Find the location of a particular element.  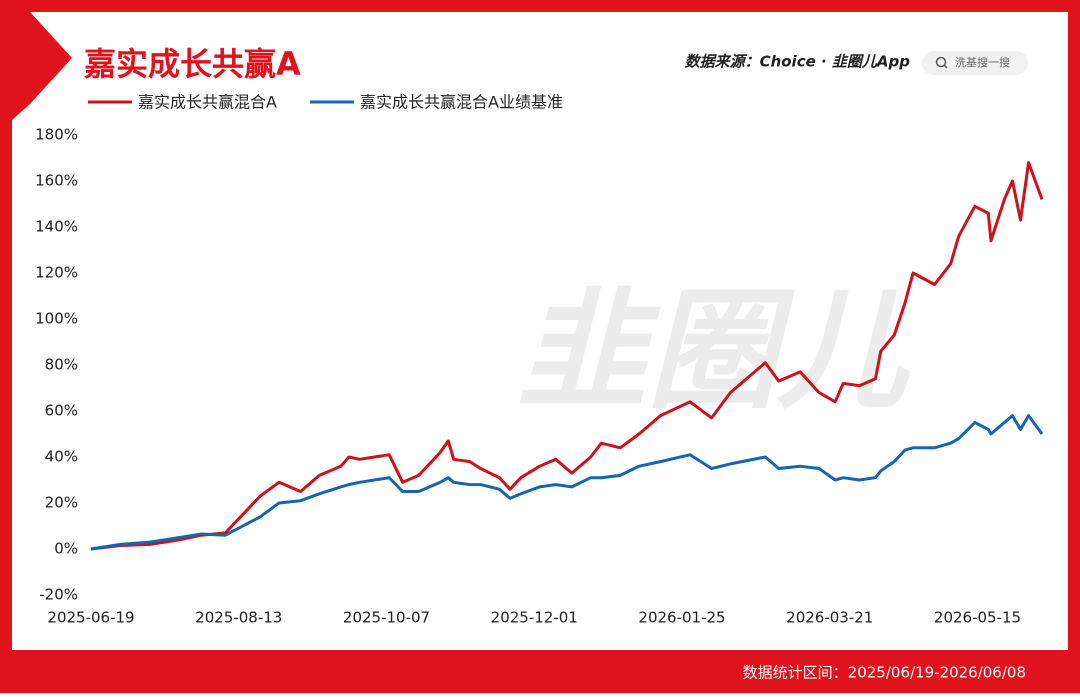

y-tick-label: 120% is located at coordinates (56, 273).